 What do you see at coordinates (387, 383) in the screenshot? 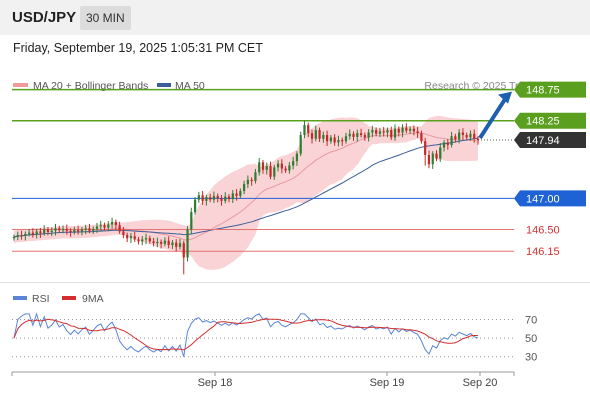
I see `x-tick-label: Sep 19` at bounding box center [387, 383].